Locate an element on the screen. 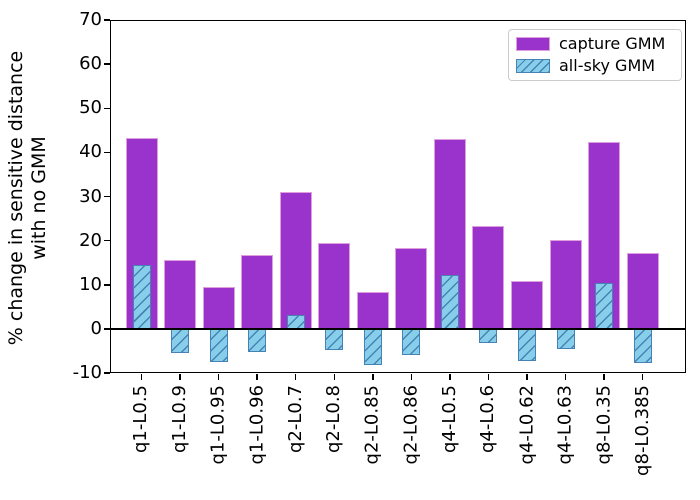 This screenshot has width=700, height=500. legend-label-allsky-gmm: all-sky GMM is located at coordinates (607, 65).